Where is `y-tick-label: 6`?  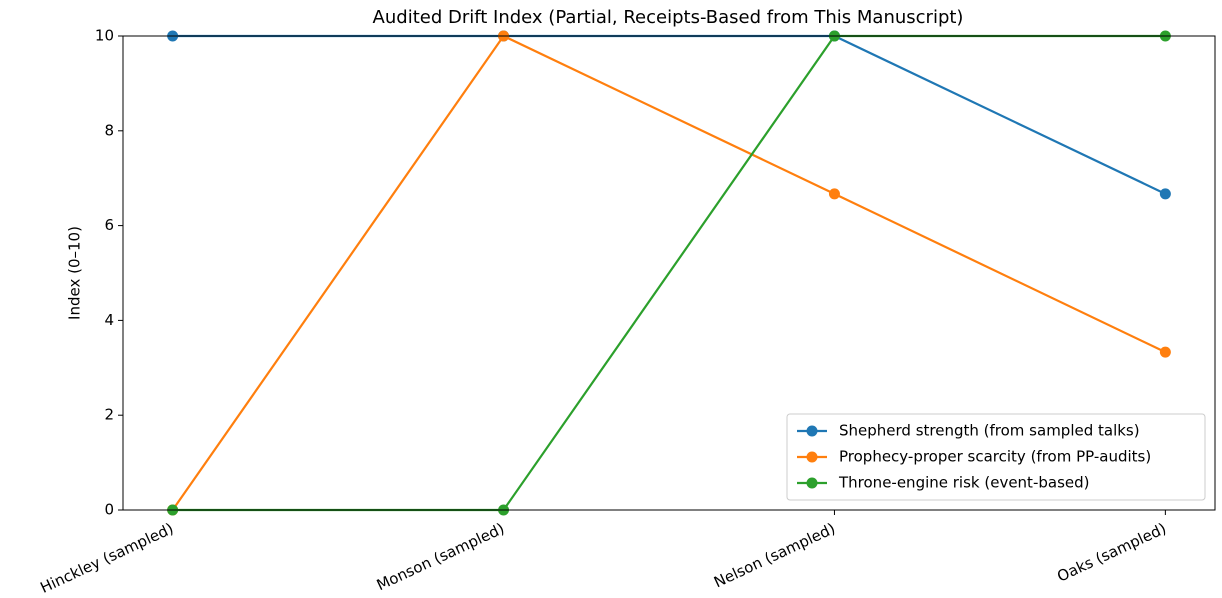 y-tick-label: 6 is located at coordinates (109, 225).